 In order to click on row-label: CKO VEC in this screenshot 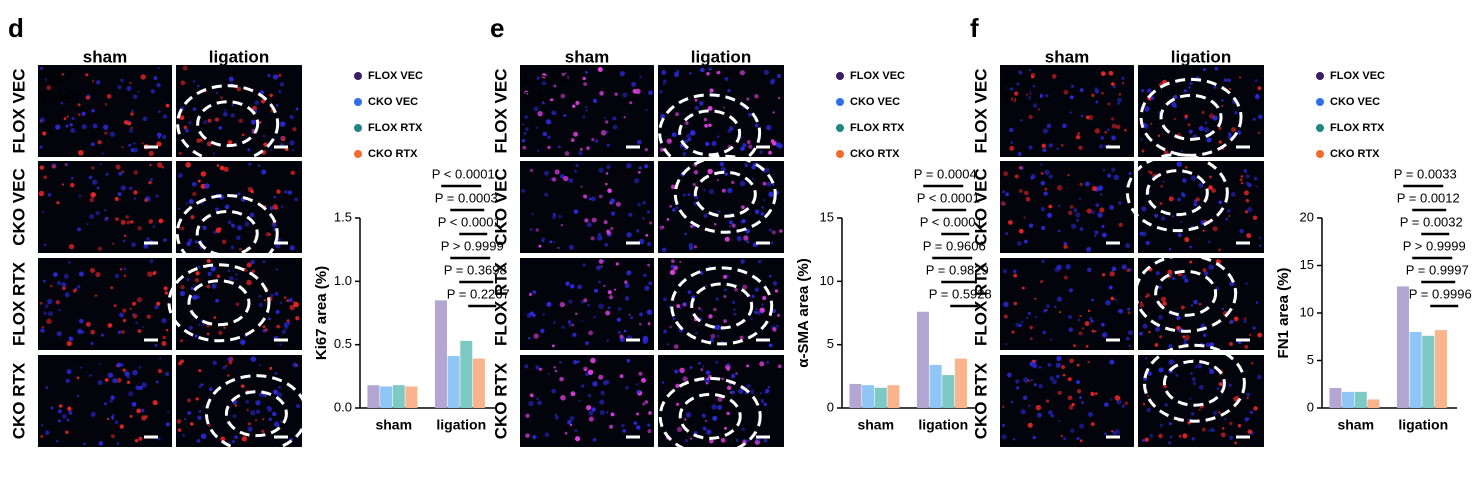, I will do `click(980, 206)`.